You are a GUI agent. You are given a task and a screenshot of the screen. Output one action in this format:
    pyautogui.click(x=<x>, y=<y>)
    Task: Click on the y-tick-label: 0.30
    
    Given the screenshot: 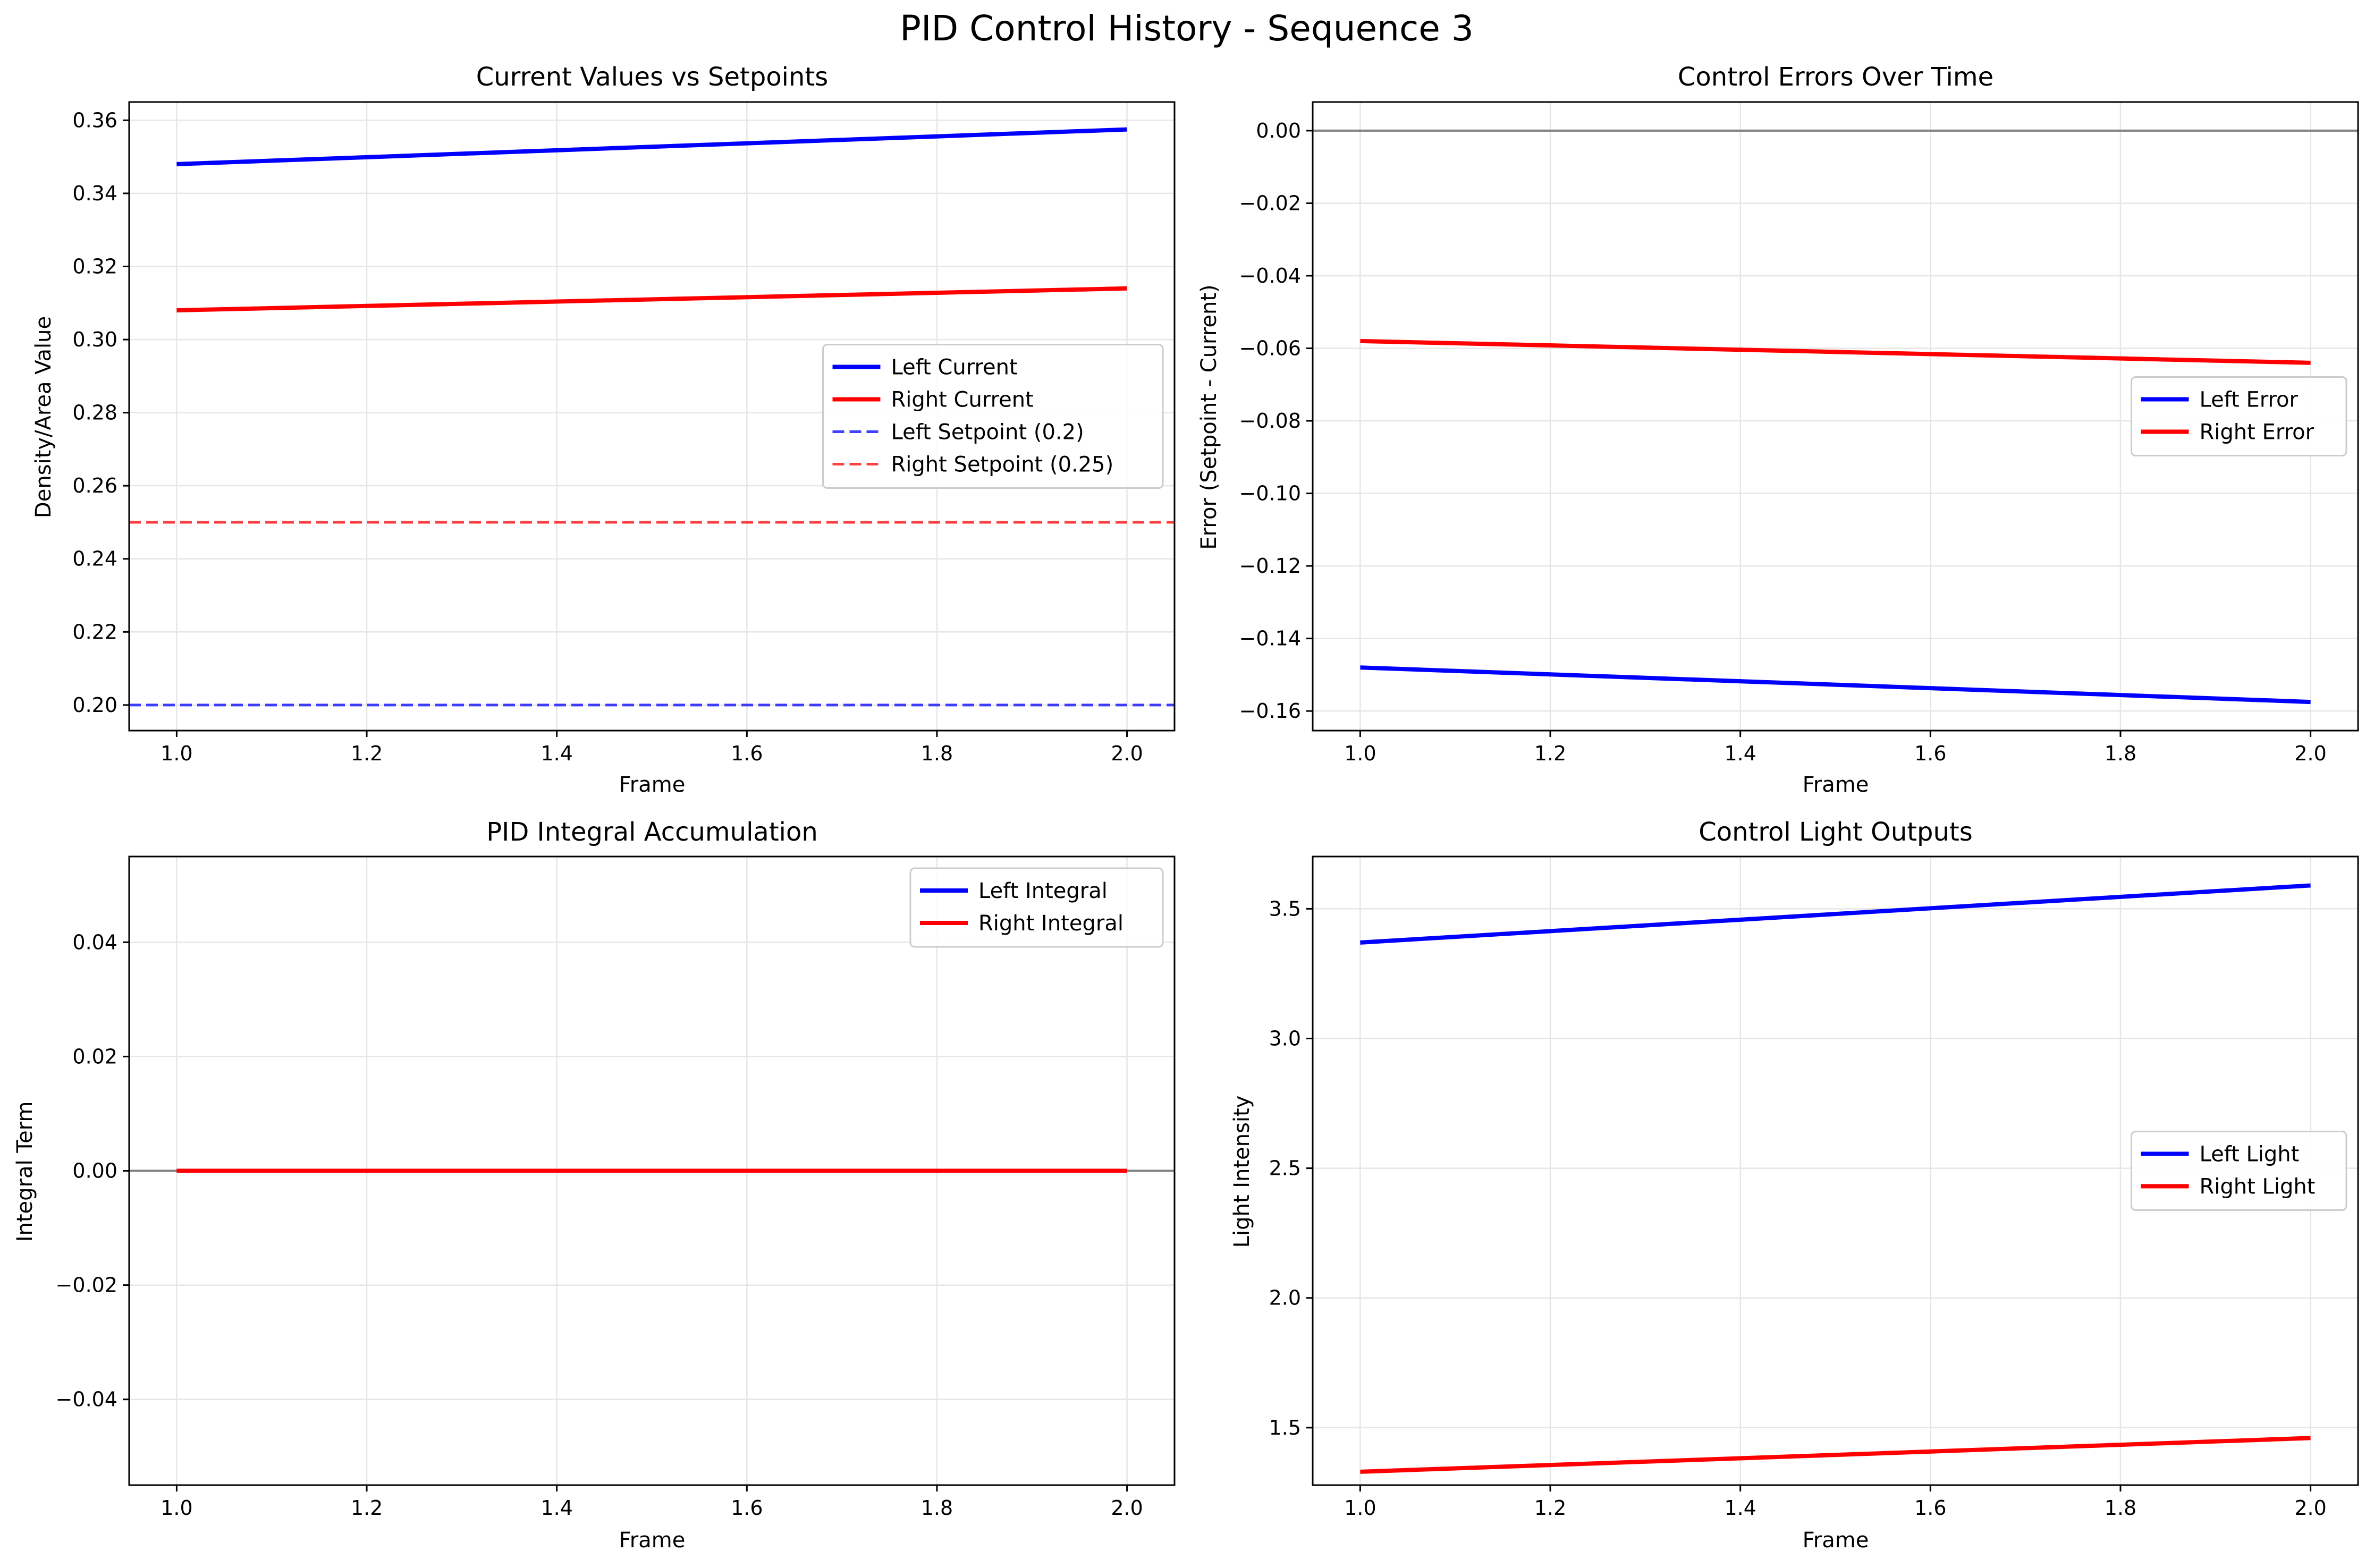 What is the action you would take?
    pyautogui.click(x=94, y=339)
    